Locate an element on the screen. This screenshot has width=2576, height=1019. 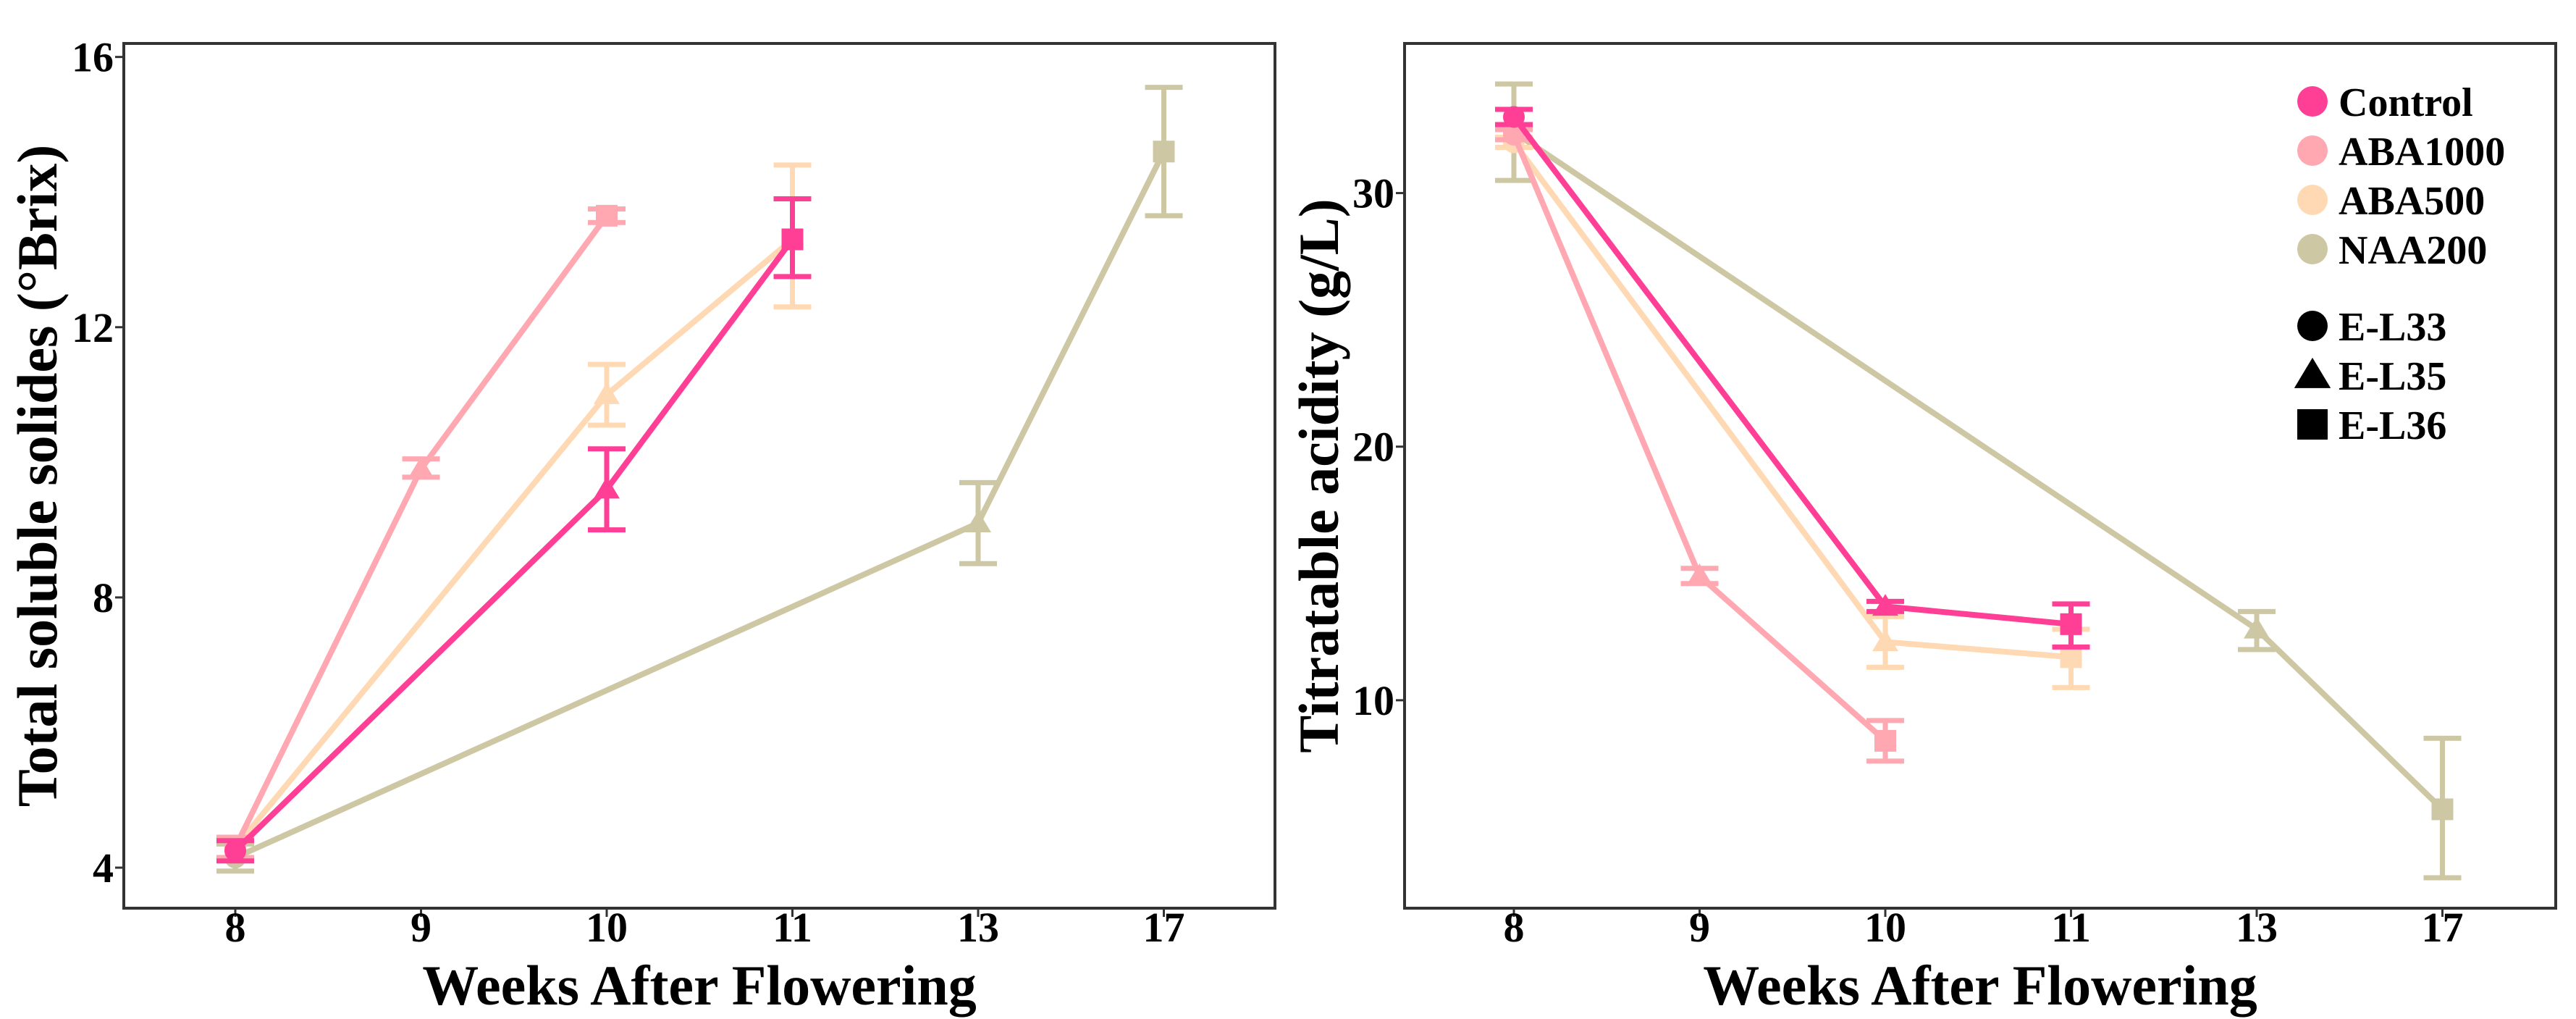
series-aba1000 is located at coordinates (1699, 444).